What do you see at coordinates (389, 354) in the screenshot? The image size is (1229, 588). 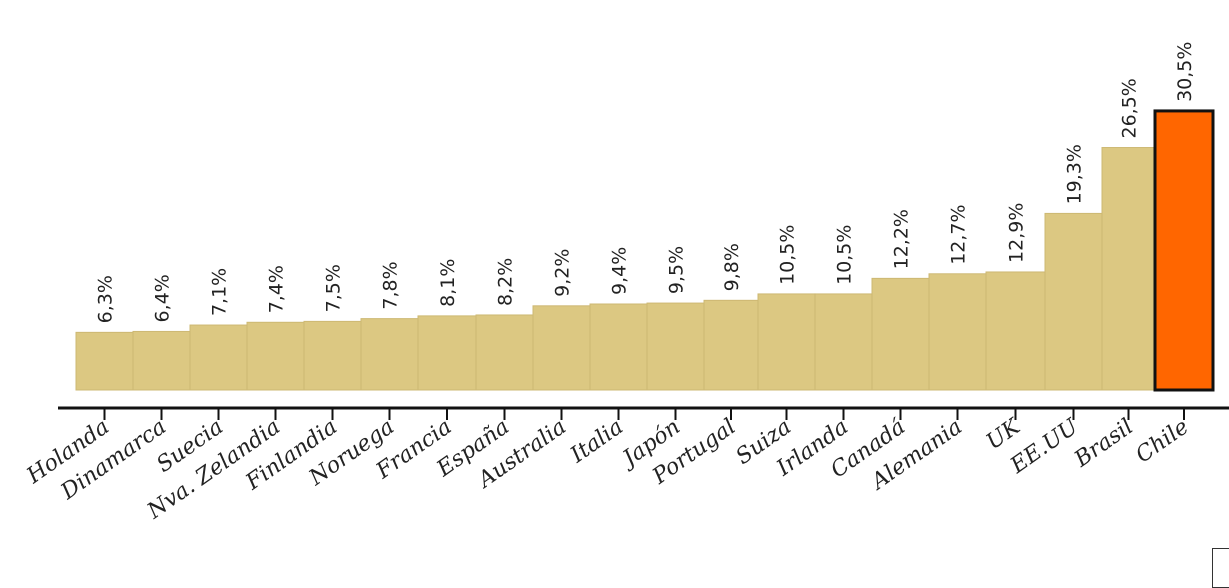 I see `bar-noruega` at bounding box center [389, 354].